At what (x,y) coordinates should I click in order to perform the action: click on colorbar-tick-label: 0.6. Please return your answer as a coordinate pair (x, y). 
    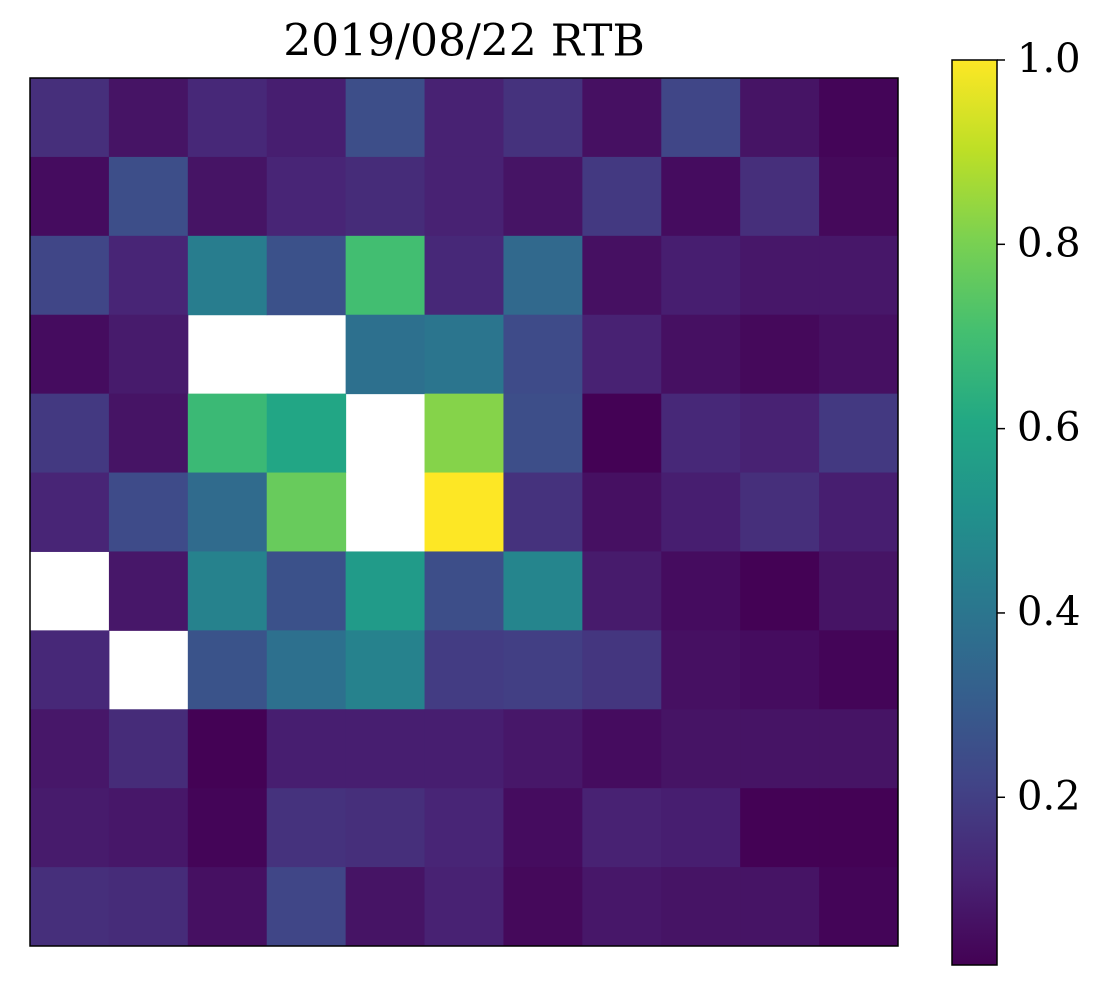
    Looking at the image, I should click on (1049, 428).